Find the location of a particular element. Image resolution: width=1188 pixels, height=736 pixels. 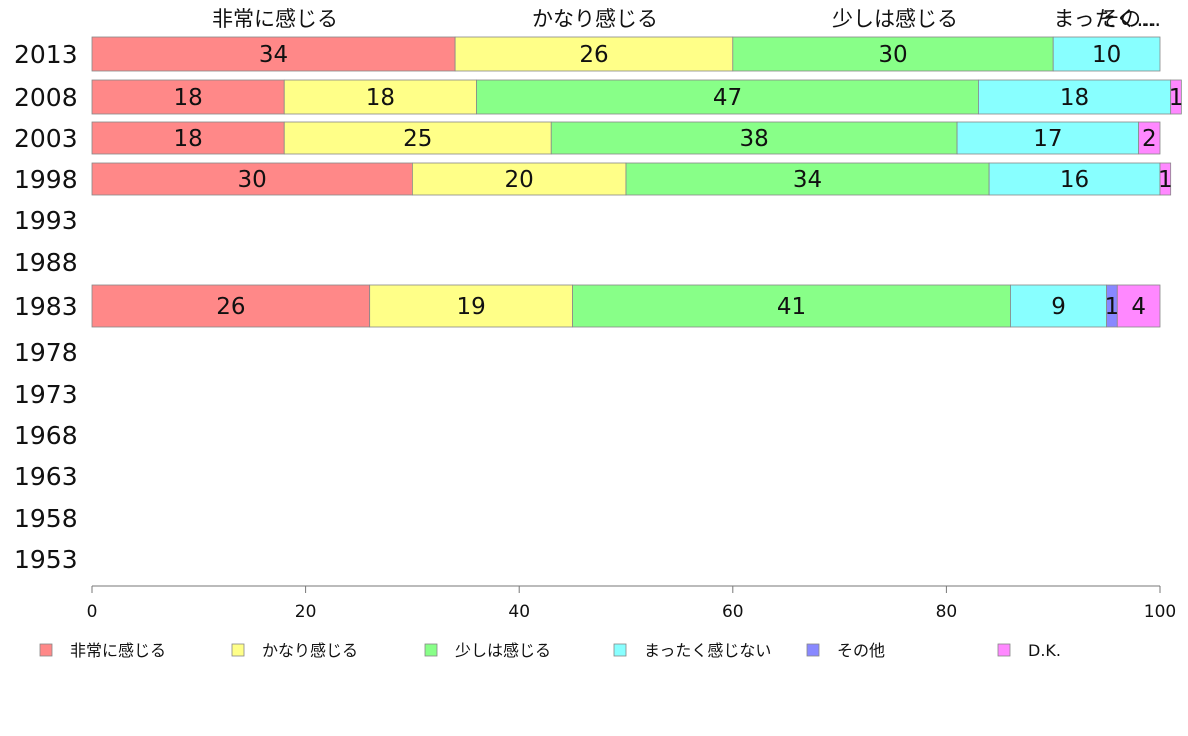

bar-label-1998-5: 1 is located at coordinates (1165, 180).